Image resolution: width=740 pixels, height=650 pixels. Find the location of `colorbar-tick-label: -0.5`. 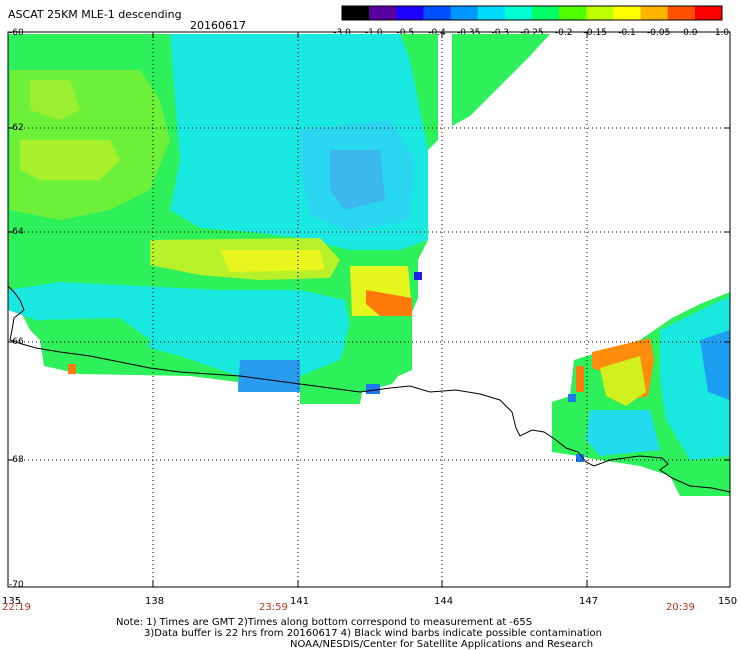

colorbar-tick-label: -0.5 is located at coordinates (406, 33).